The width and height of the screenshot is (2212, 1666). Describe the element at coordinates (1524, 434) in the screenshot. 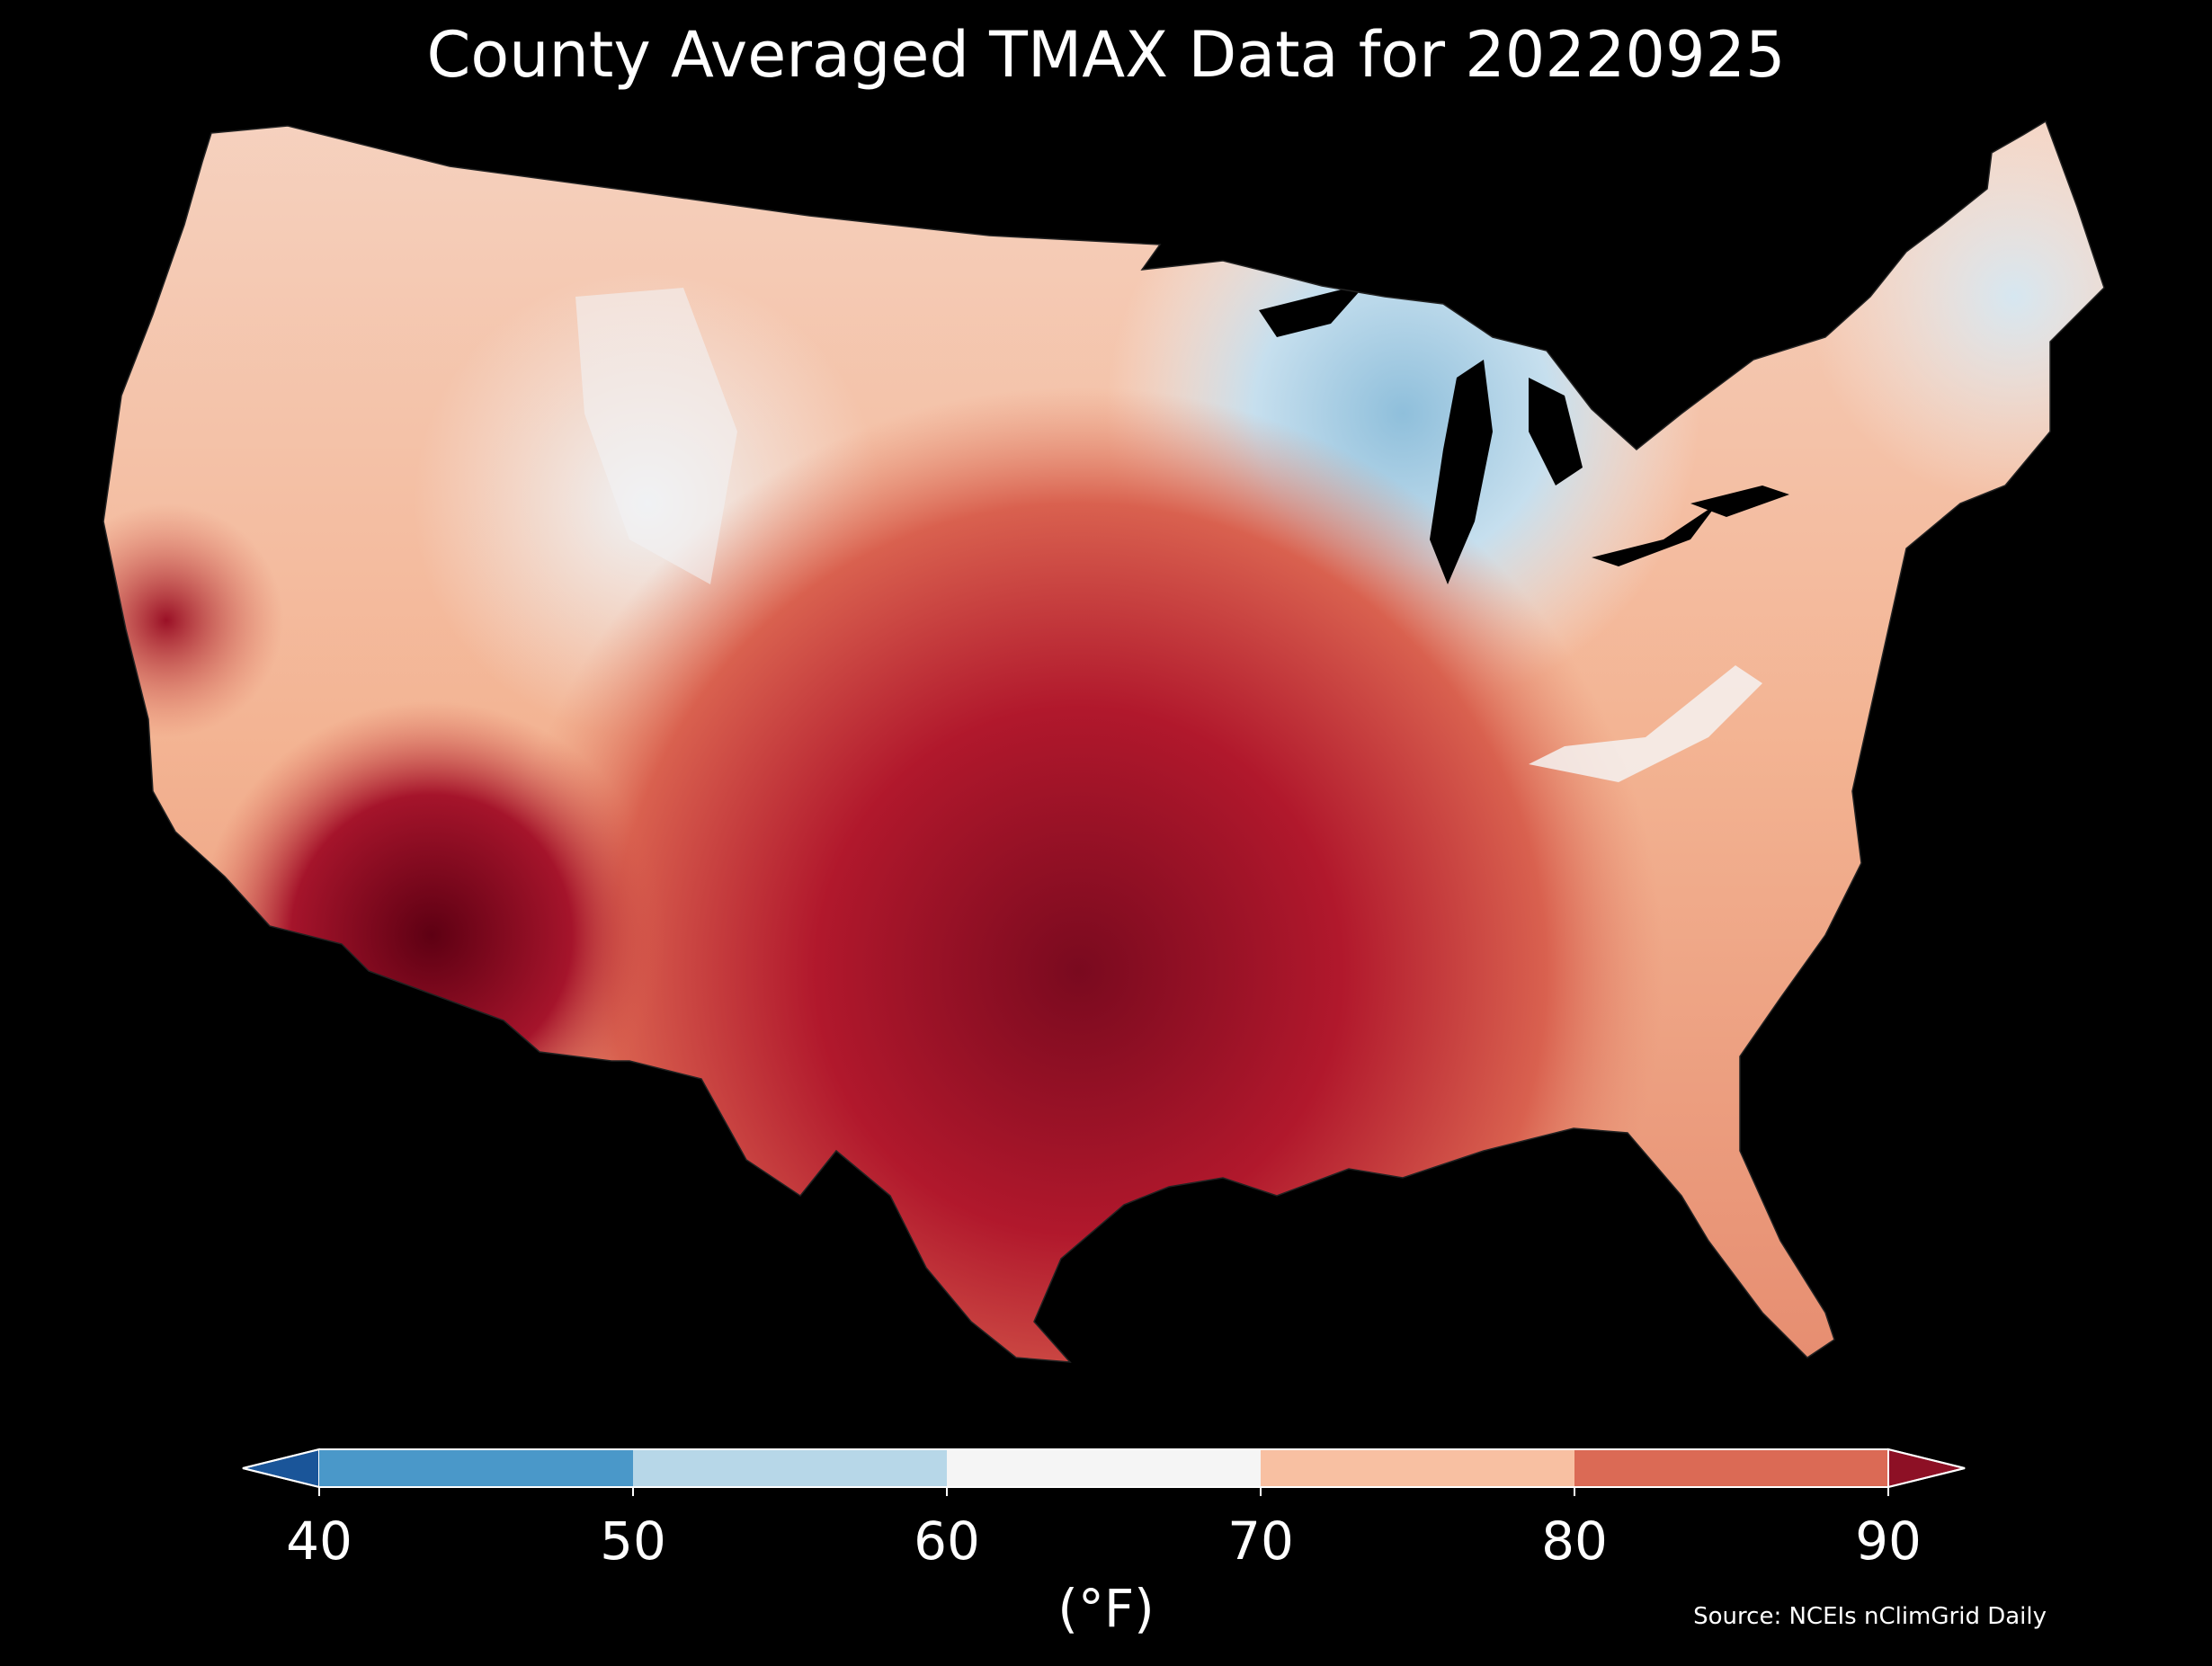

I see `great-lakes` at that location.